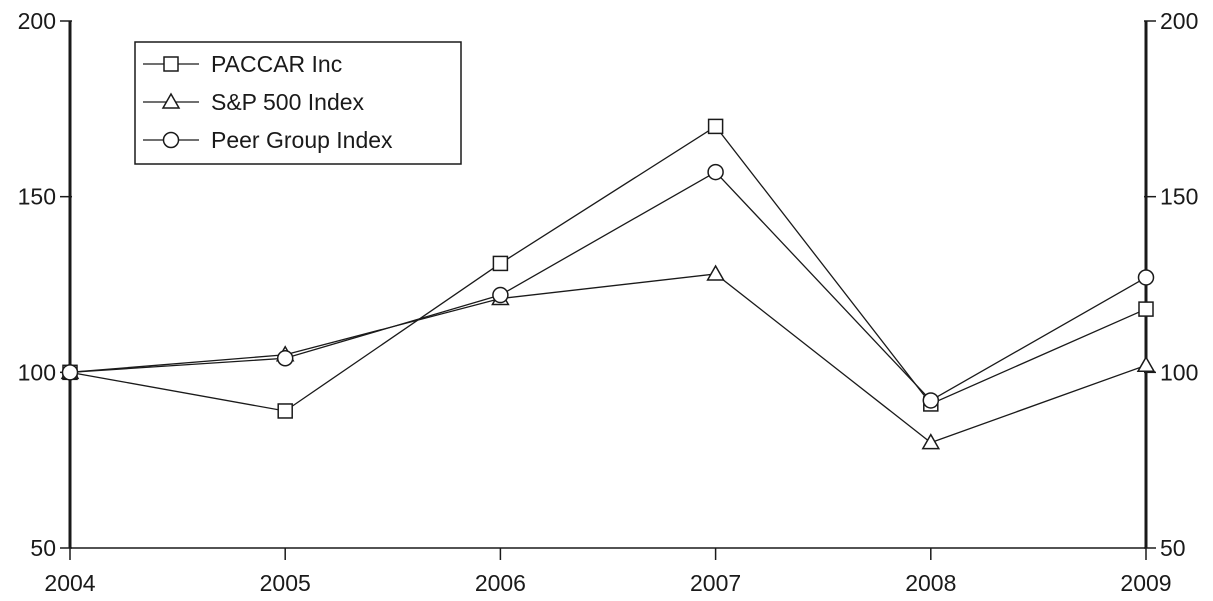  I want to click on legend-box, so click(298, 103).